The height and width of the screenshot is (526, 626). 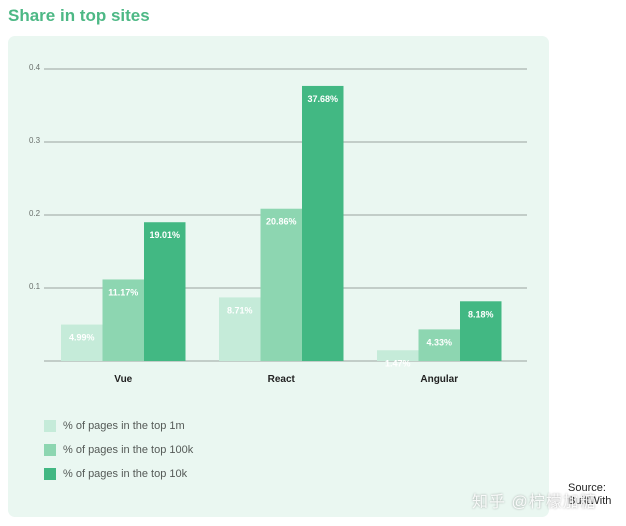 I want to click on legend-swatch-top-100k, so click(x=50, y=450).